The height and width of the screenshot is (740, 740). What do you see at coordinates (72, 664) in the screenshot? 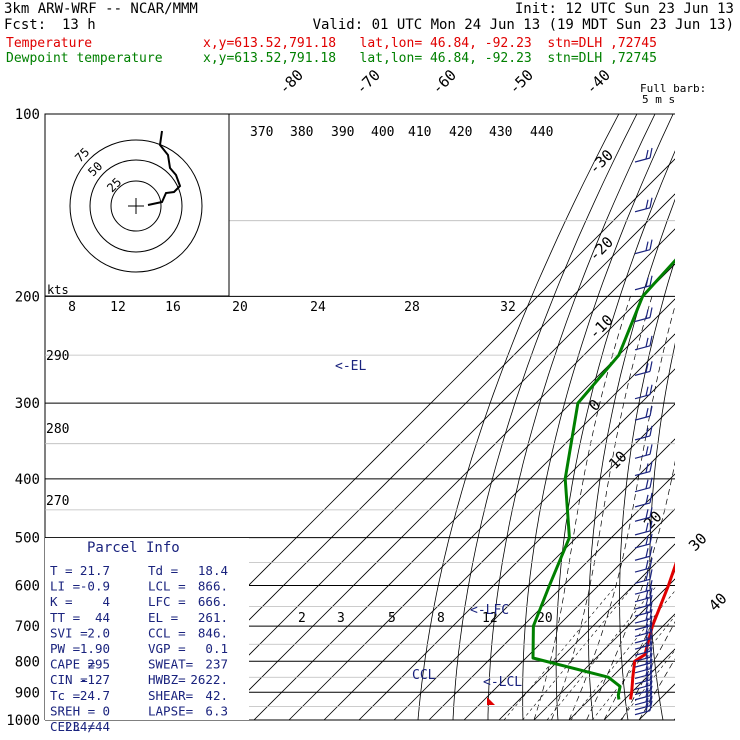
I see `parcel-field-label: CAPE =` at bounding box center [72, 664].